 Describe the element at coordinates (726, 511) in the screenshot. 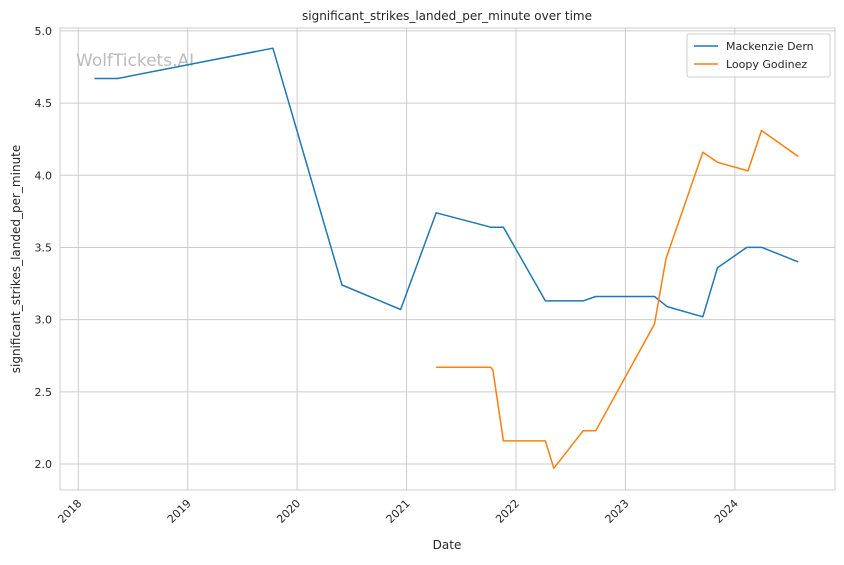

I see `x-tick-label: 2024` at that location.